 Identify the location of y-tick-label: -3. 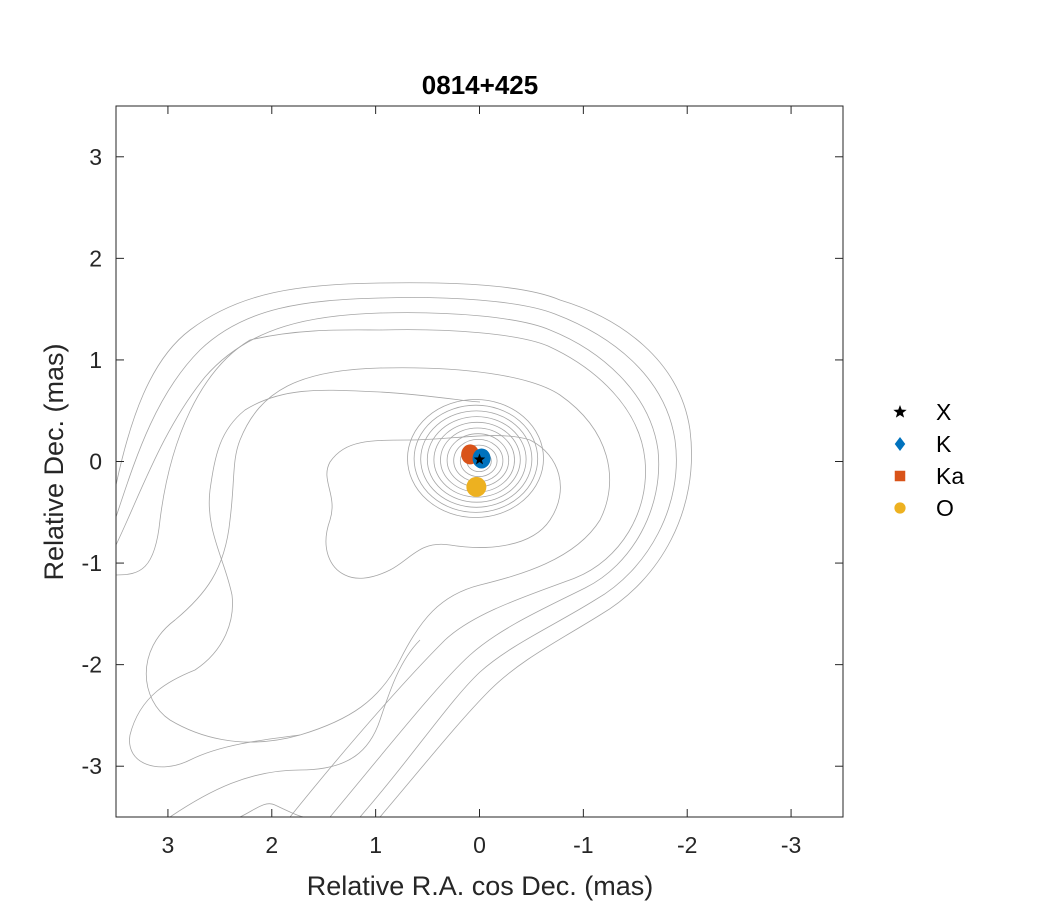
(92, 766).